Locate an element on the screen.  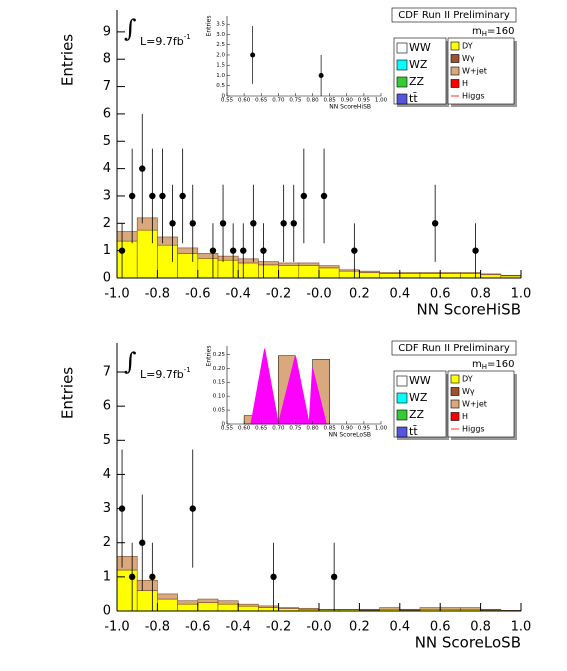
inset-y-tick-label: 2.0 is located at coordinates (220, 55).